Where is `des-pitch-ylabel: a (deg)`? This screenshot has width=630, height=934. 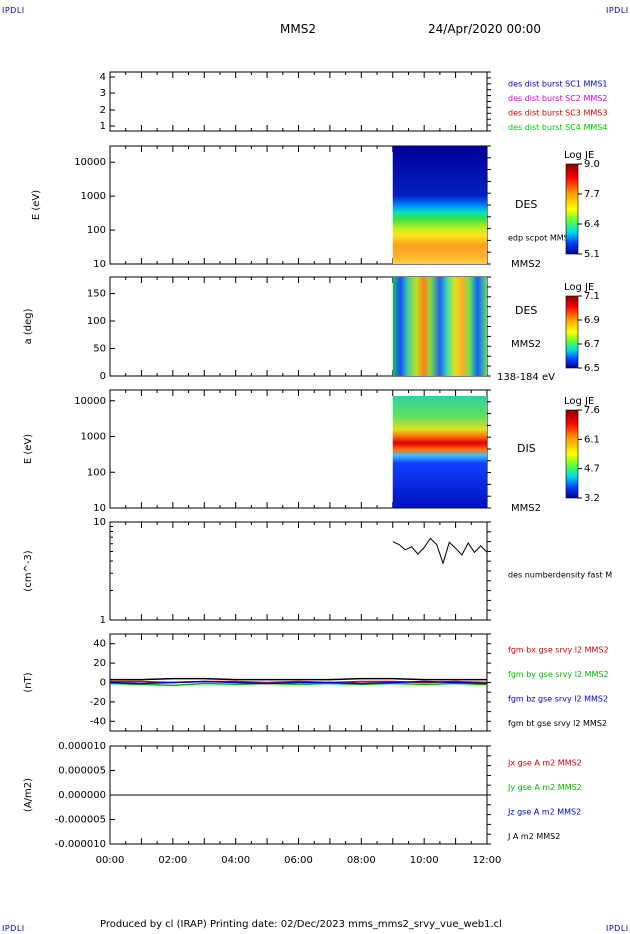
des-pitch-ylabel: a (deg) is located at coordinates (28, 326).